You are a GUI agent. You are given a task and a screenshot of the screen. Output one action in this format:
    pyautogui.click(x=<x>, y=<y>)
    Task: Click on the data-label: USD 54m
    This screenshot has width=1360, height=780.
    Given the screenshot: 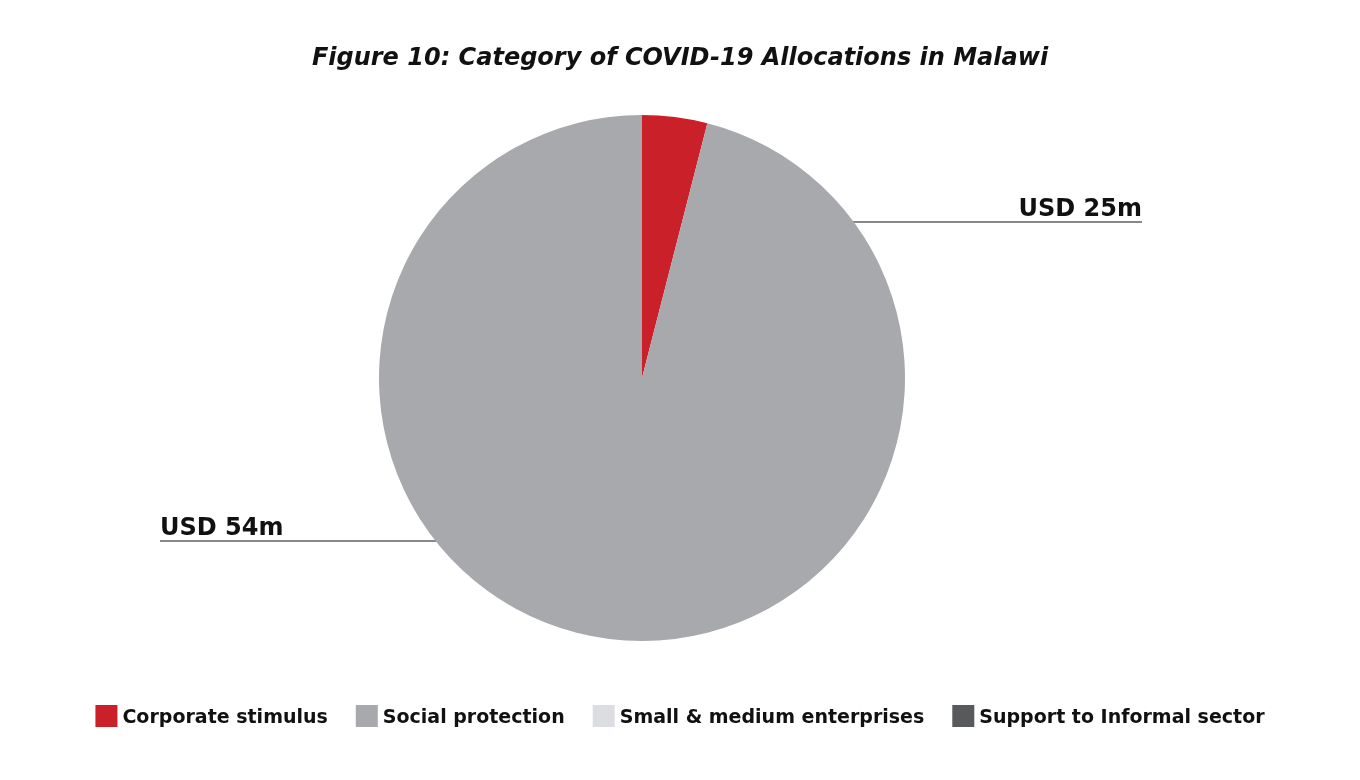 What is the action you would take?
    pyautogui.click(x=222, y=527)
    